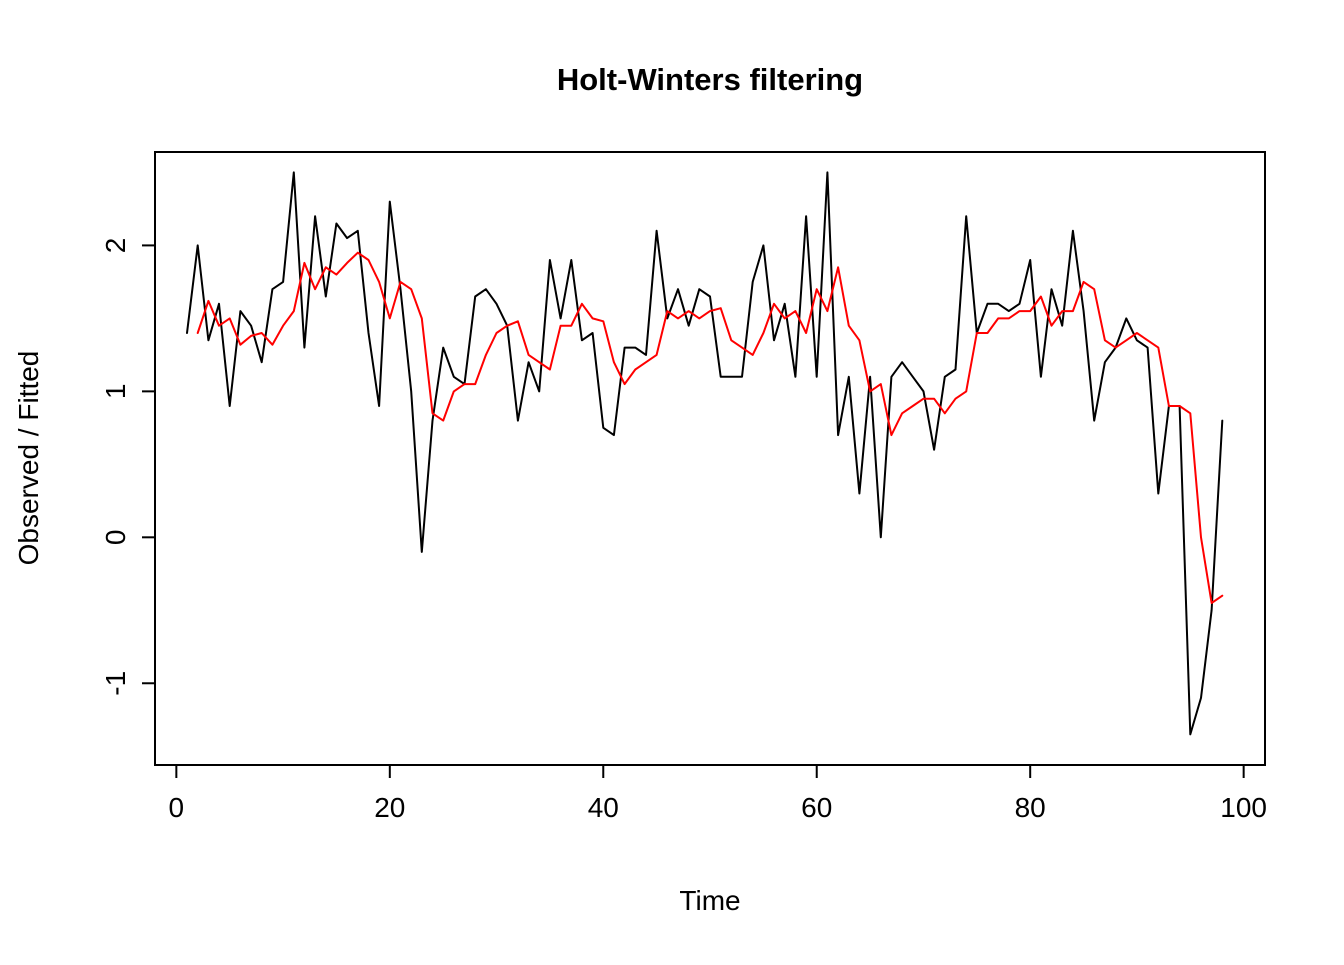 This screenshot has width=1344, height=965. Describe the element at coordinates (1030, 807) in the screenshot. I see `x-tick-label: 80` at that location.